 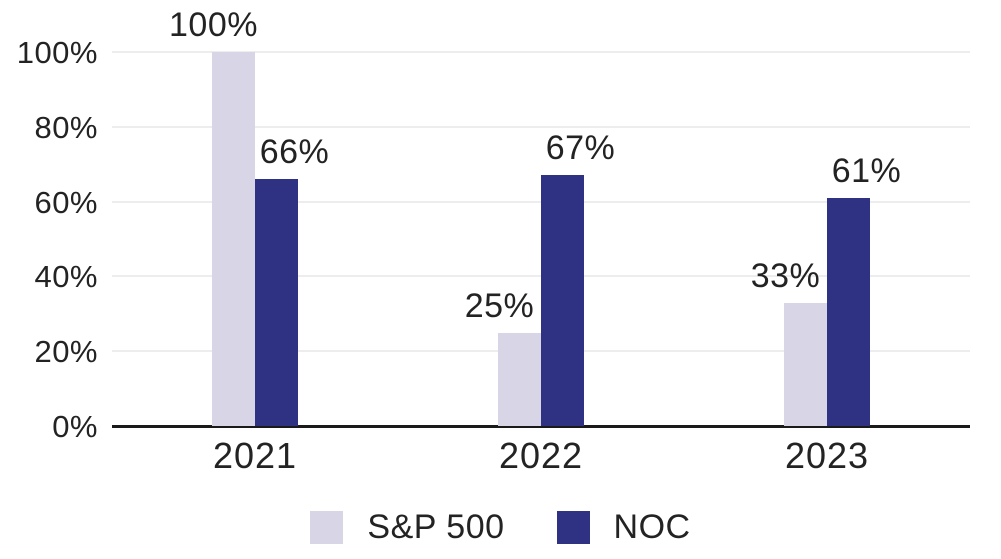 I want to click on y-axis-tick-label: 80%, so click(x=66, y=127).